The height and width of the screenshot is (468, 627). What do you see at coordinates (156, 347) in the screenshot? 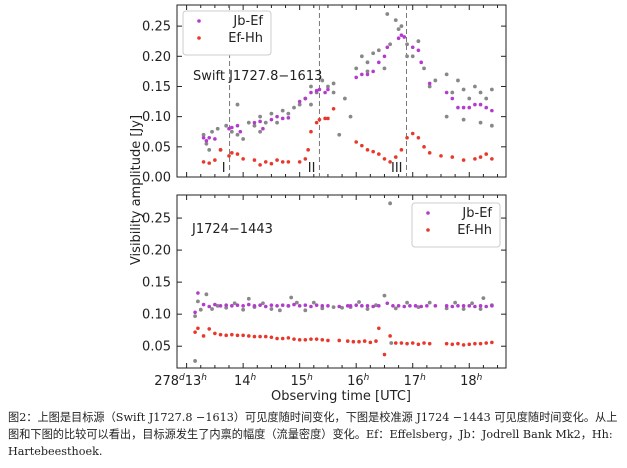
I see `y-tick-label: 0.05` at bounding box center [156, 347].